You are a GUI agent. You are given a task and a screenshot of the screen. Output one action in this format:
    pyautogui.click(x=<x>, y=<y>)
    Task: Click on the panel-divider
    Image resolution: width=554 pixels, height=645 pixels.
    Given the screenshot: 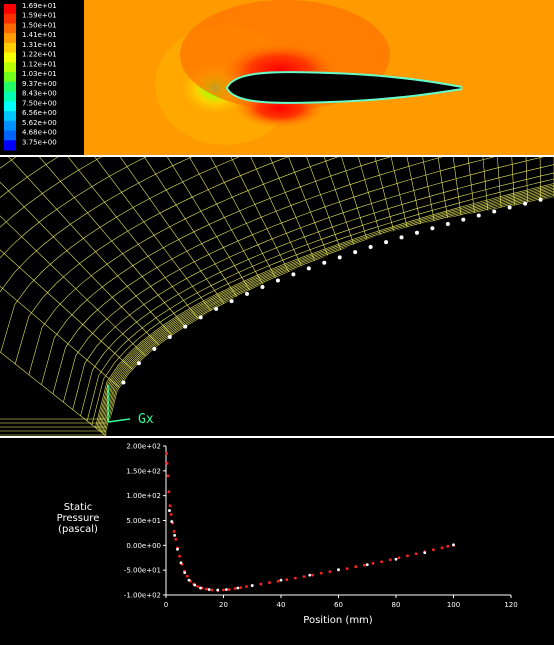 What is the action you would take?
    pyautogui.click(x=277, y=156)
    